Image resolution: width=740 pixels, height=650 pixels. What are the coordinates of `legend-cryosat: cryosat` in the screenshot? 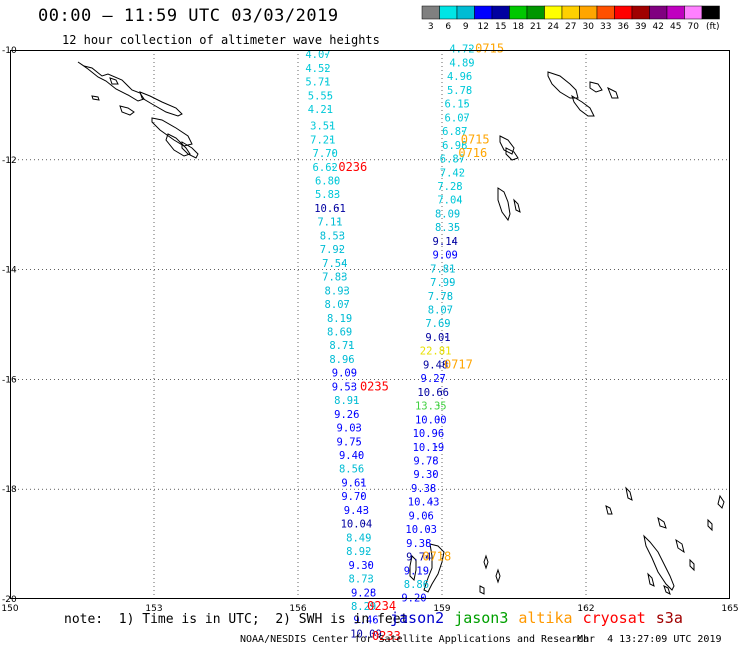 It's located at (614, 618).